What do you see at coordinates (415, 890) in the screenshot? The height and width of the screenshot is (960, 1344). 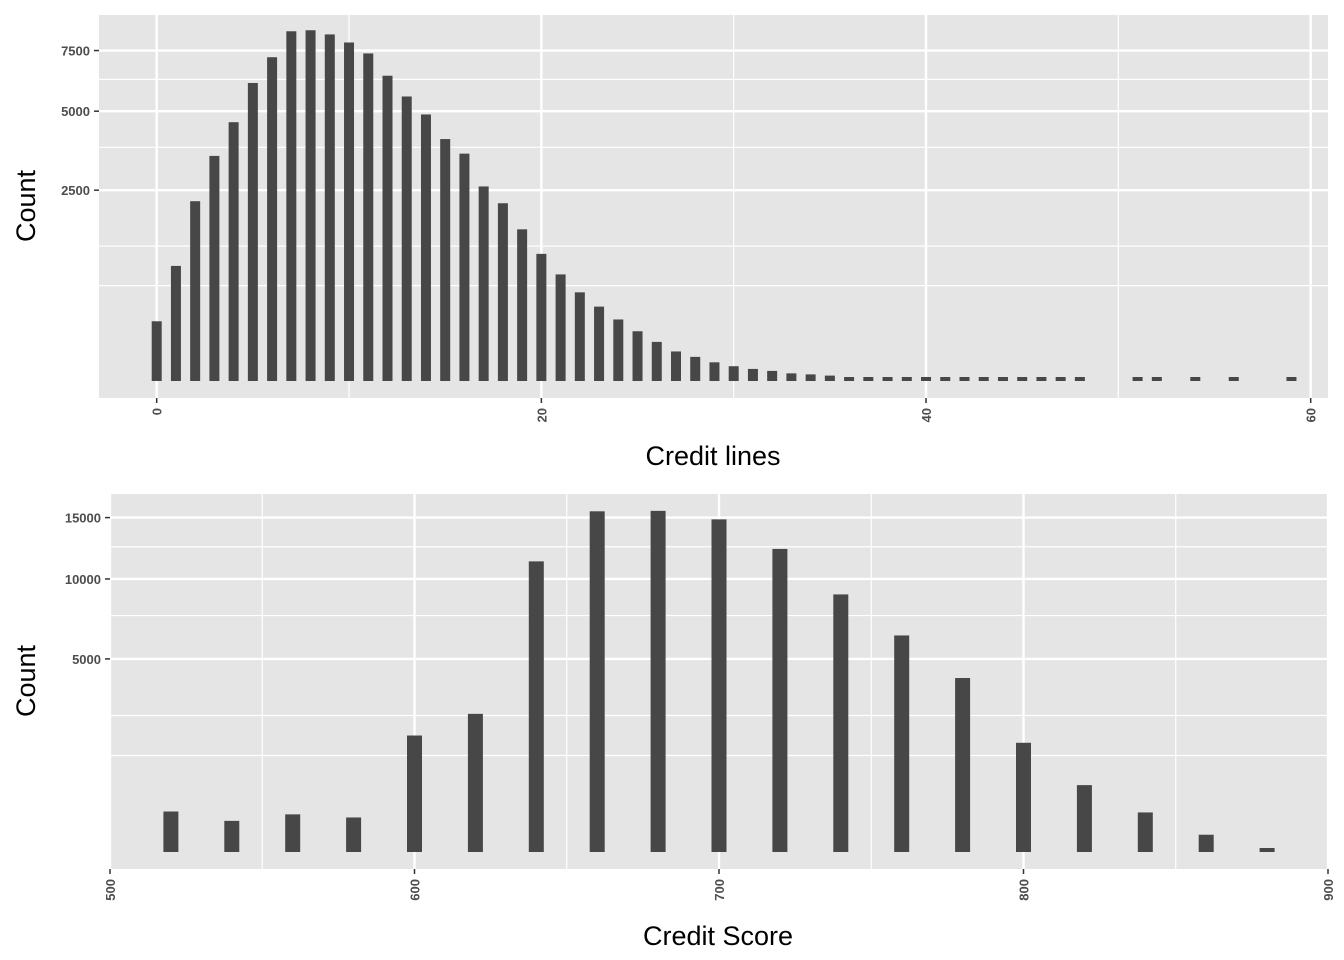 I see `x-tick-label: 600` at bounding box center [415, 890].